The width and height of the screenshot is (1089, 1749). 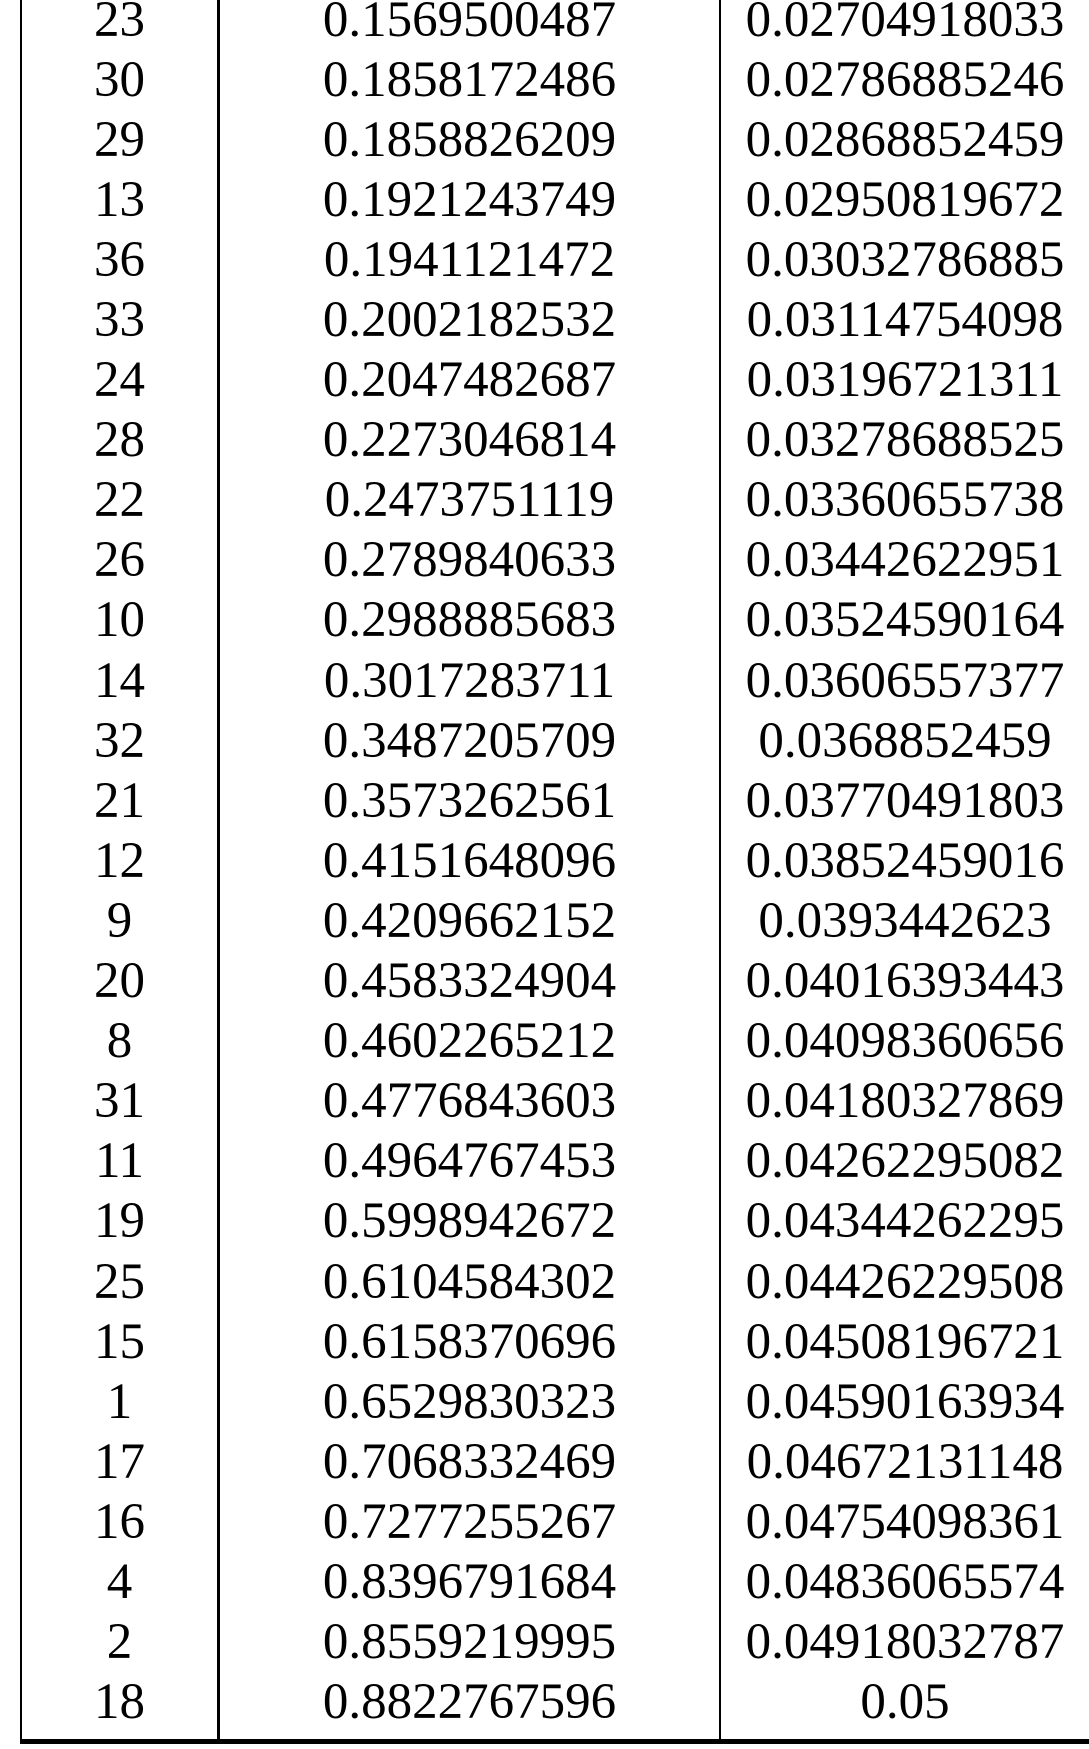 What do you see at coordinates (469, 560) in the screenshot?
I see `cell-value1: 0.2789840633` at bounding box center [469, 560].